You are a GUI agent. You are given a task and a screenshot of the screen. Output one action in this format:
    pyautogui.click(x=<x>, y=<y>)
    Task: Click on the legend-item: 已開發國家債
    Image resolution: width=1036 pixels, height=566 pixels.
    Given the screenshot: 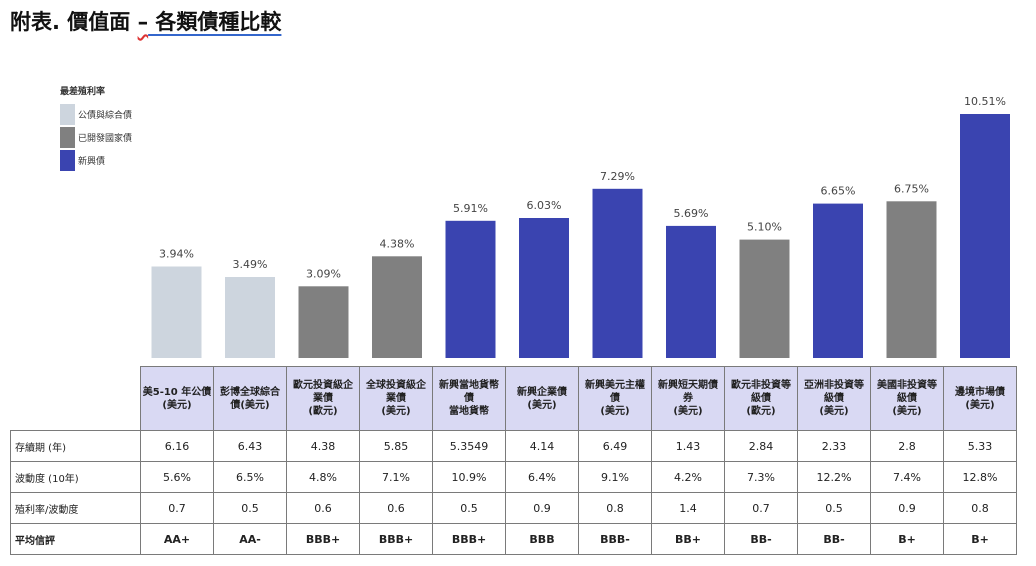 What is the action you would take?
    pyautogui.click(x=96, y=137)
    